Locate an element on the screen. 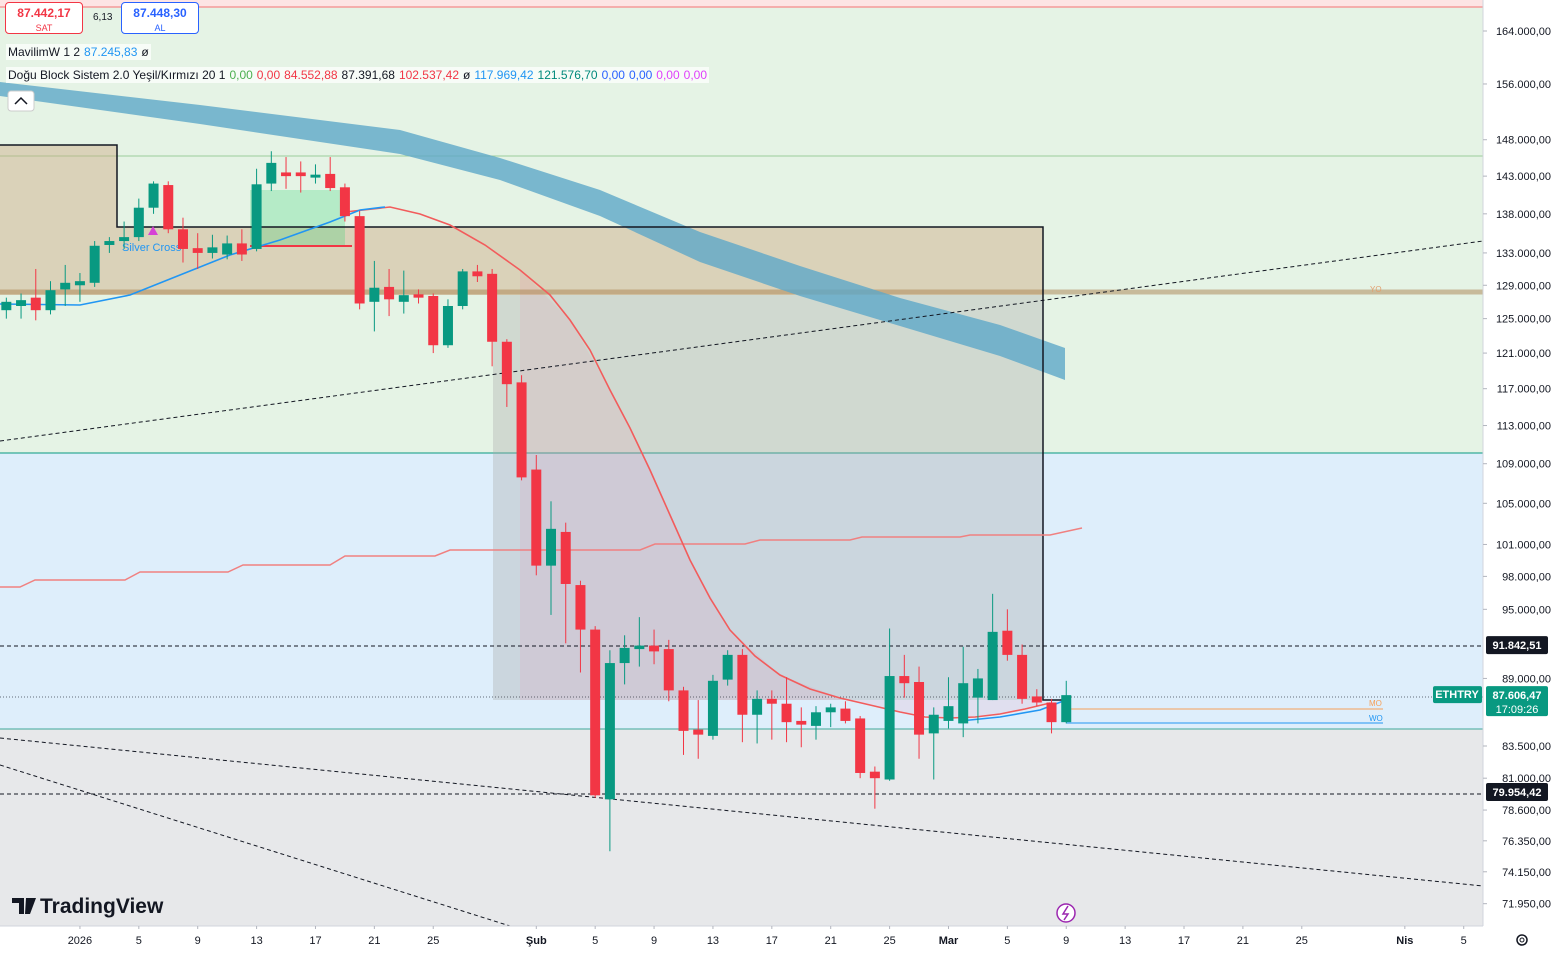  y-tick-label: 117.000,00 is located at coordinates (1524, 390).